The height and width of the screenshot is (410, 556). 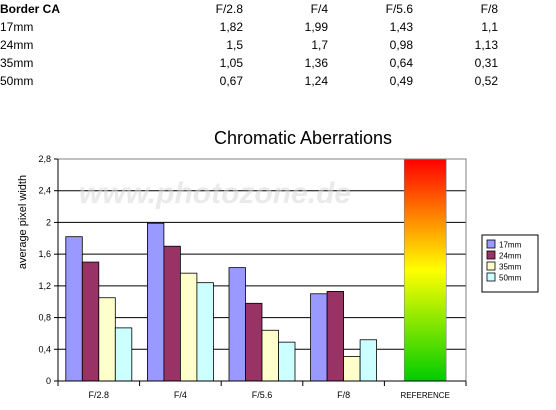 What do you see at coordinates (486, 63) in the screenshot?
I see `table-cell: 0,31` at bounding box center [486, 63].